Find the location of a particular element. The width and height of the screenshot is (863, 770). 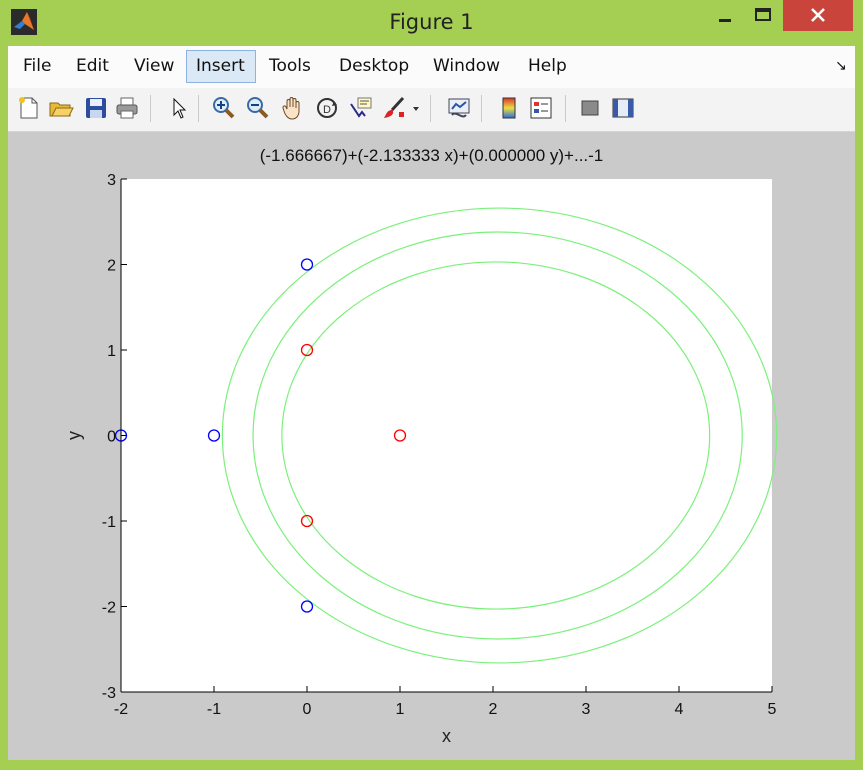

window-title: Figure 1 is located at coordinates (431, 22).